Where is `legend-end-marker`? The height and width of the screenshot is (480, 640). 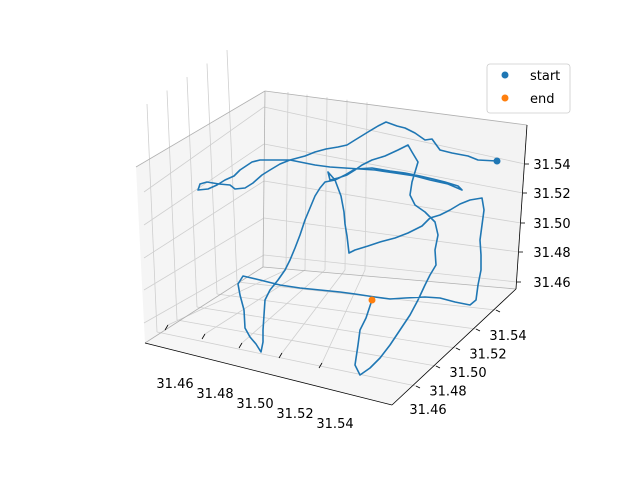 legend-end-marker is located at coordinates (505, 98).